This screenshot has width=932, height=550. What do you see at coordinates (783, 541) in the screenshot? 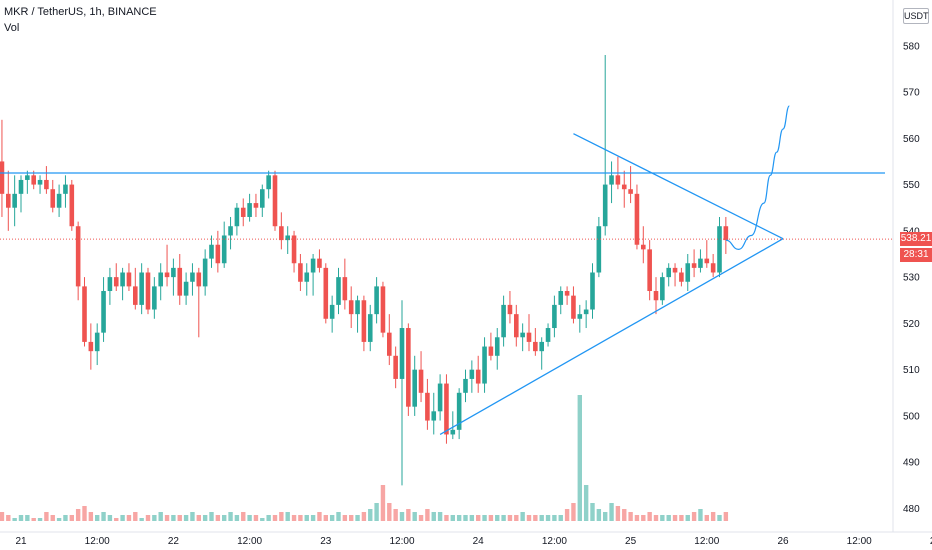
I see `time-tick-label: 26` at bounding box center [783, 541].